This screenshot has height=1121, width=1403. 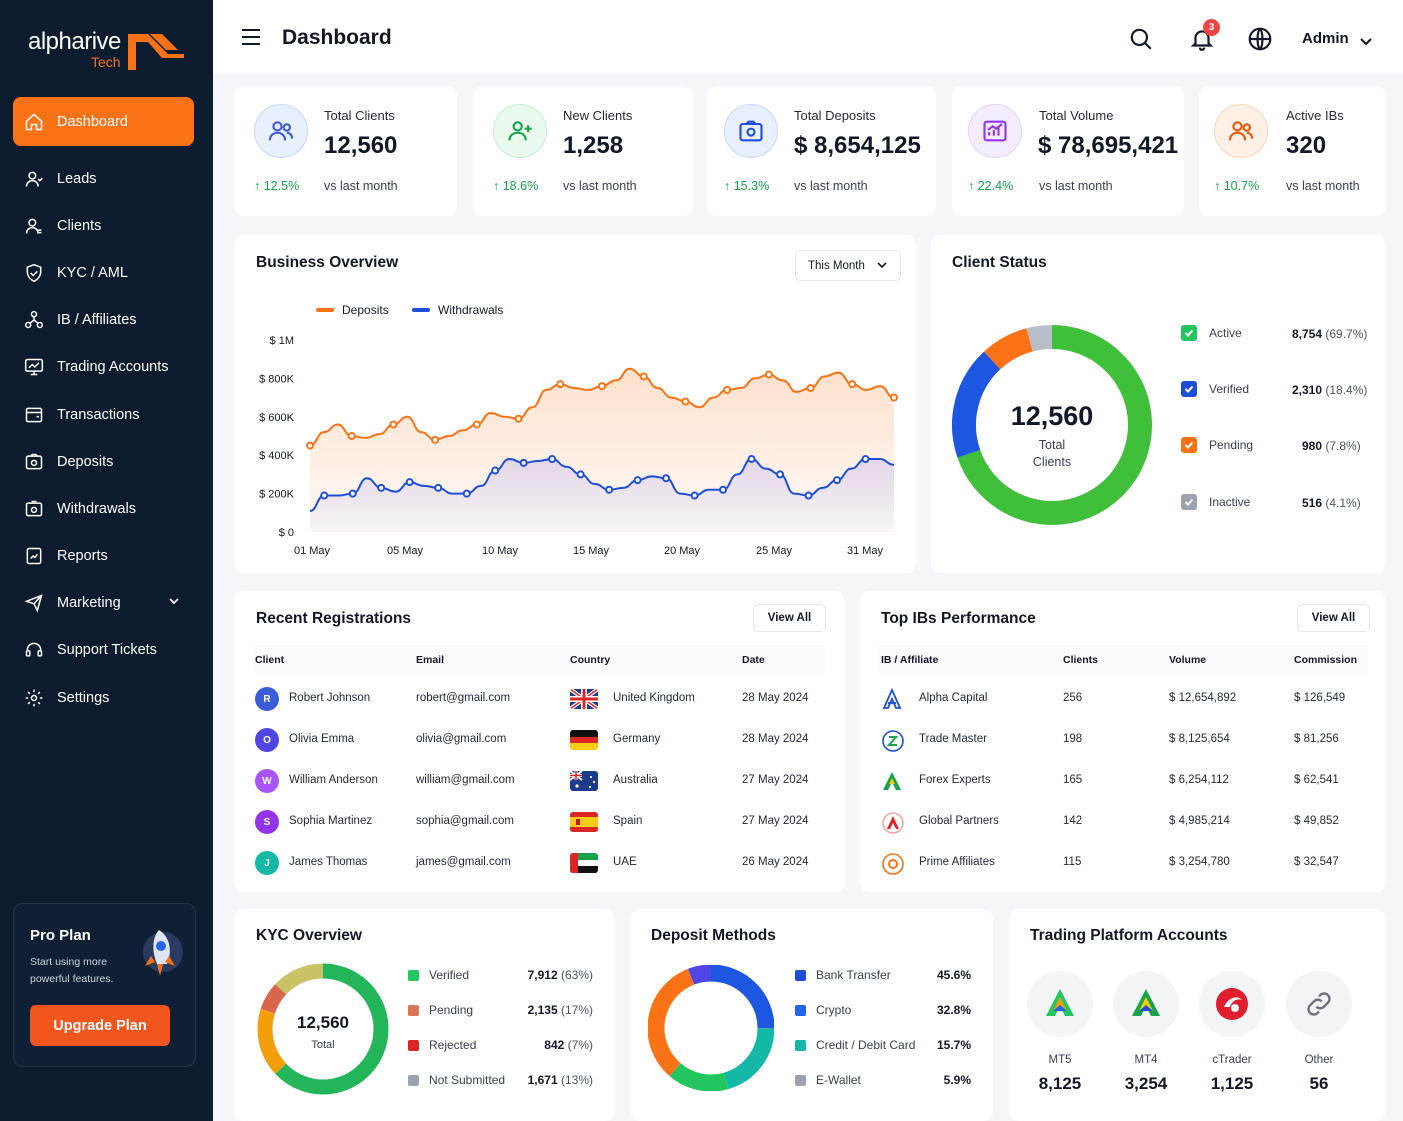 I want to click on table-row: Global Partners 142 $ 4,985,214 $ 49,852, so click(x=1123, y=825).